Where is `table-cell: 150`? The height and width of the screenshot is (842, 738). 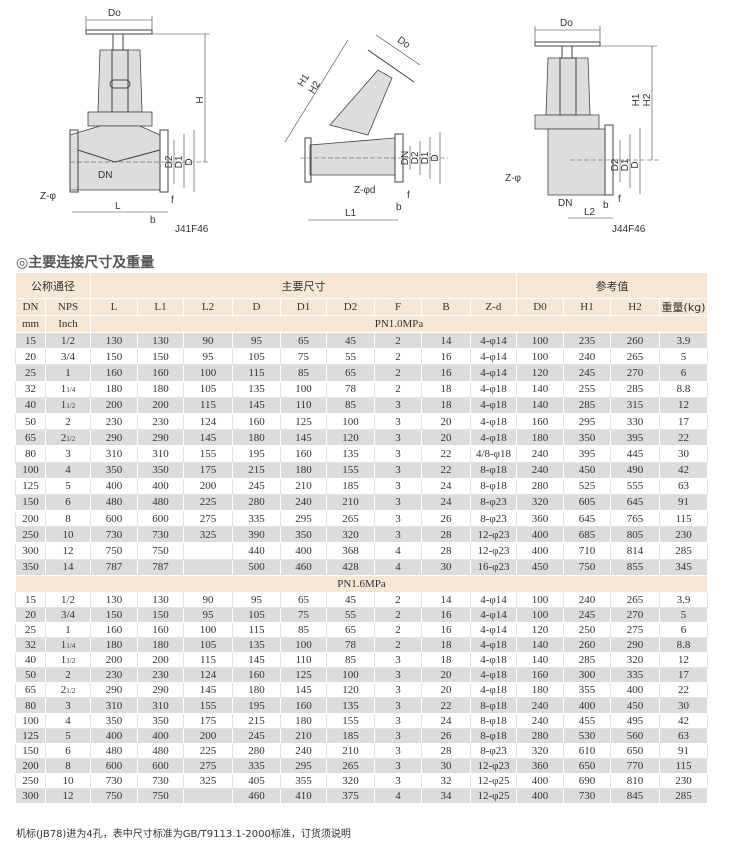 table-cell: 150 is located at coordinates (114, 357).